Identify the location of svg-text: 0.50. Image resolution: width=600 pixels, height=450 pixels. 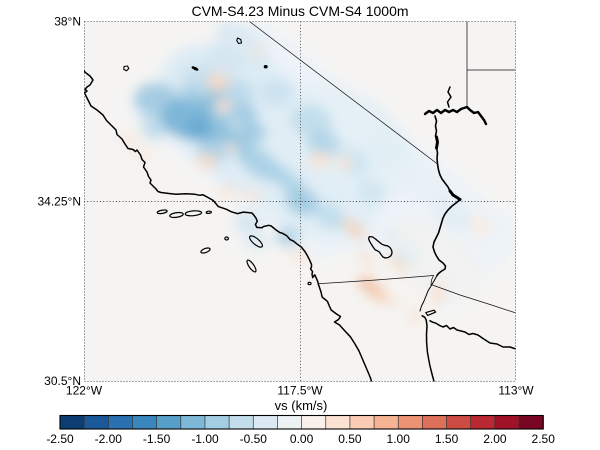
(350, 439).